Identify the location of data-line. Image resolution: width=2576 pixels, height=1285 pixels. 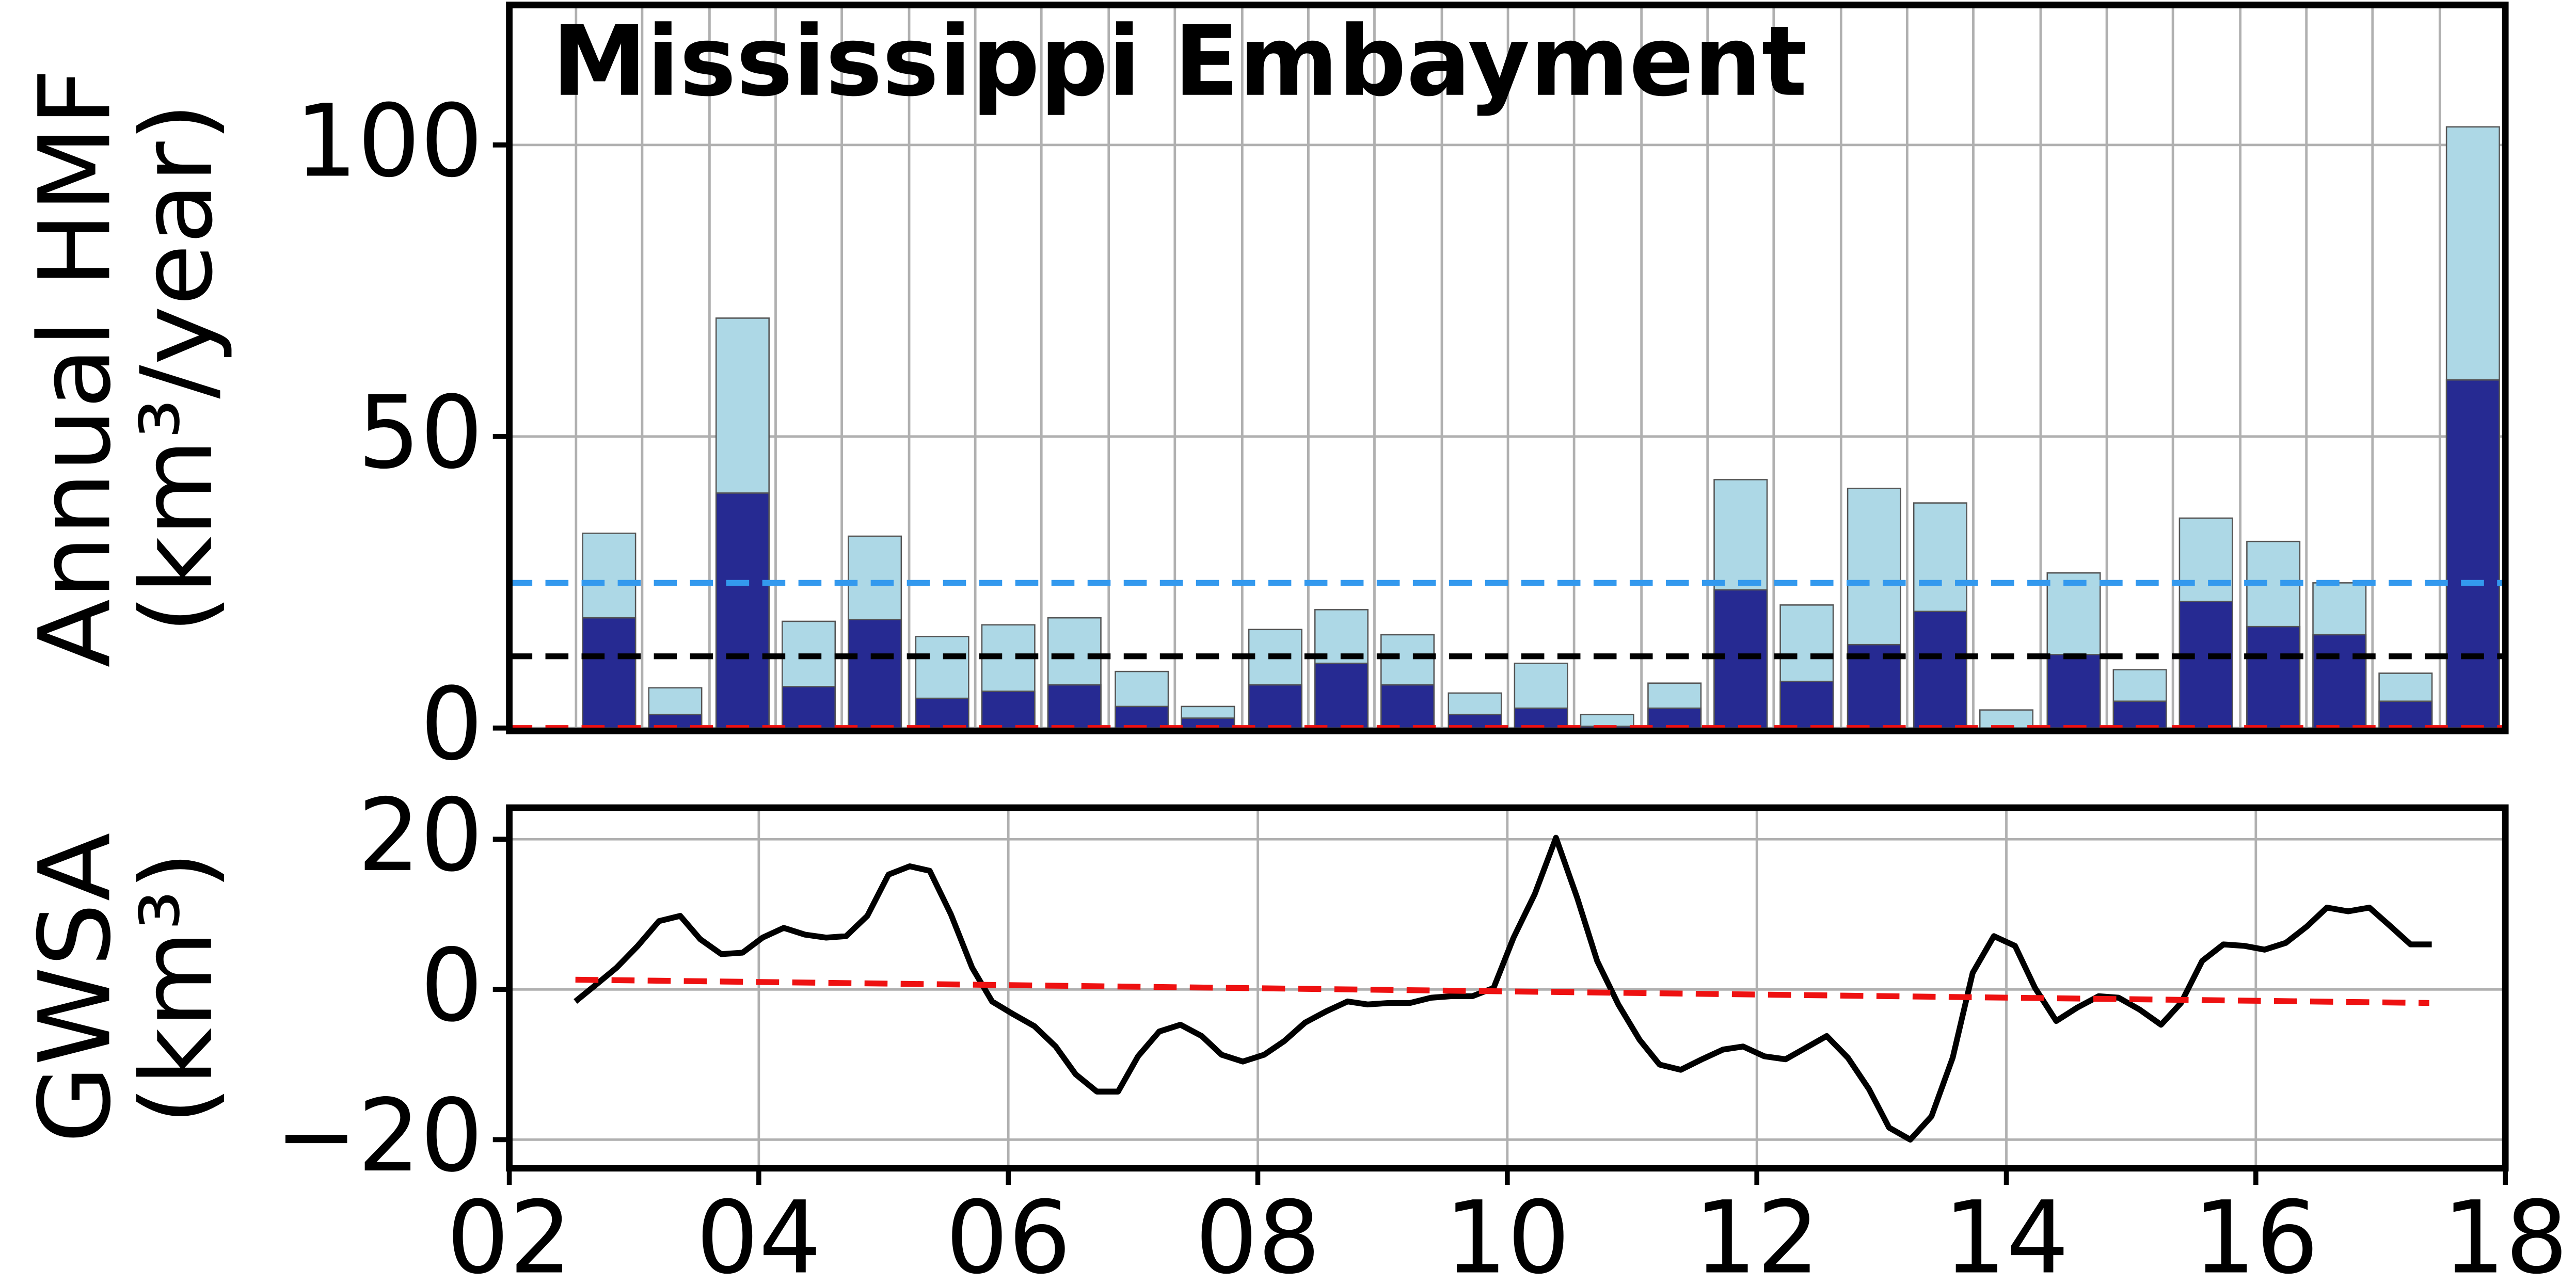
(1502, 991).